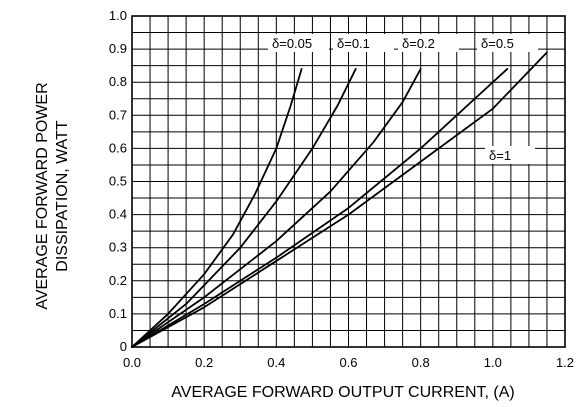  What do you see at coordinates (292, 43) in the screenshot?
I see `series-label-0: δ=0.05` at bounding box center [292, 43].